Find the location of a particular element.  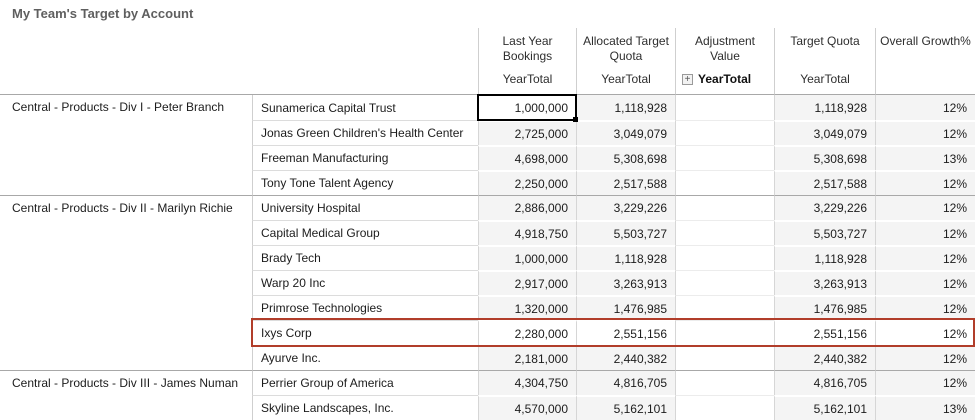

column-header-spacer is located at coordinates (925, 67).